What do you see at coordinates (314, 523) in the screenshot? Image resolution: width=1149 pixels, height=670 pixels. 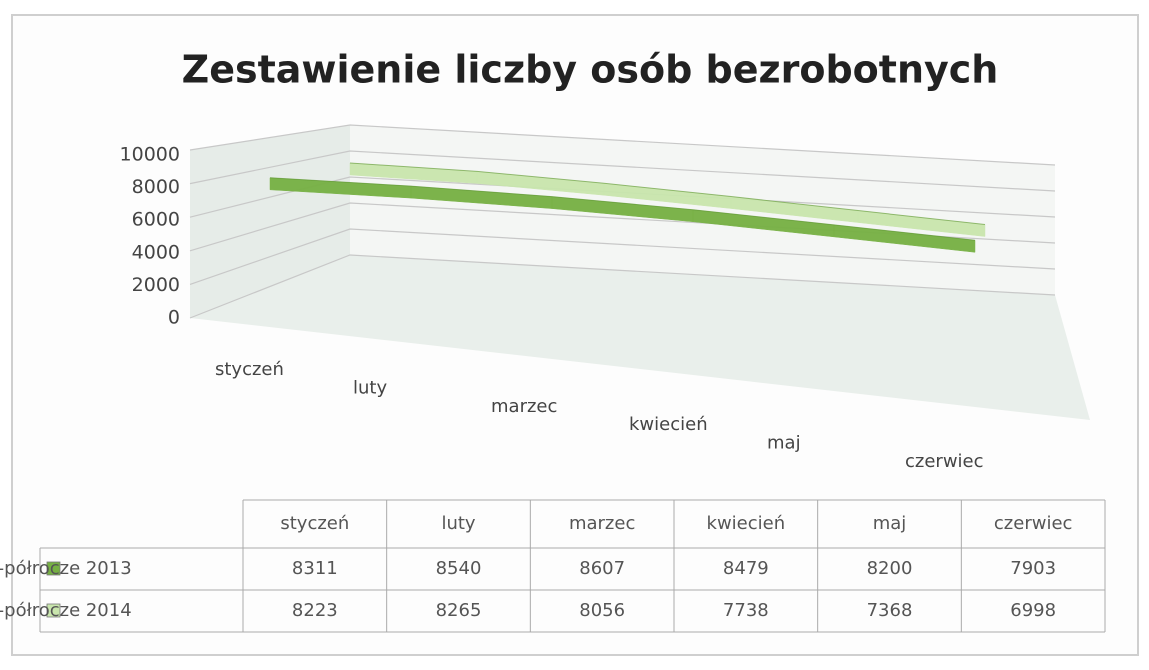 I see `table-header: styczeń` at bounding box center [314, 523].